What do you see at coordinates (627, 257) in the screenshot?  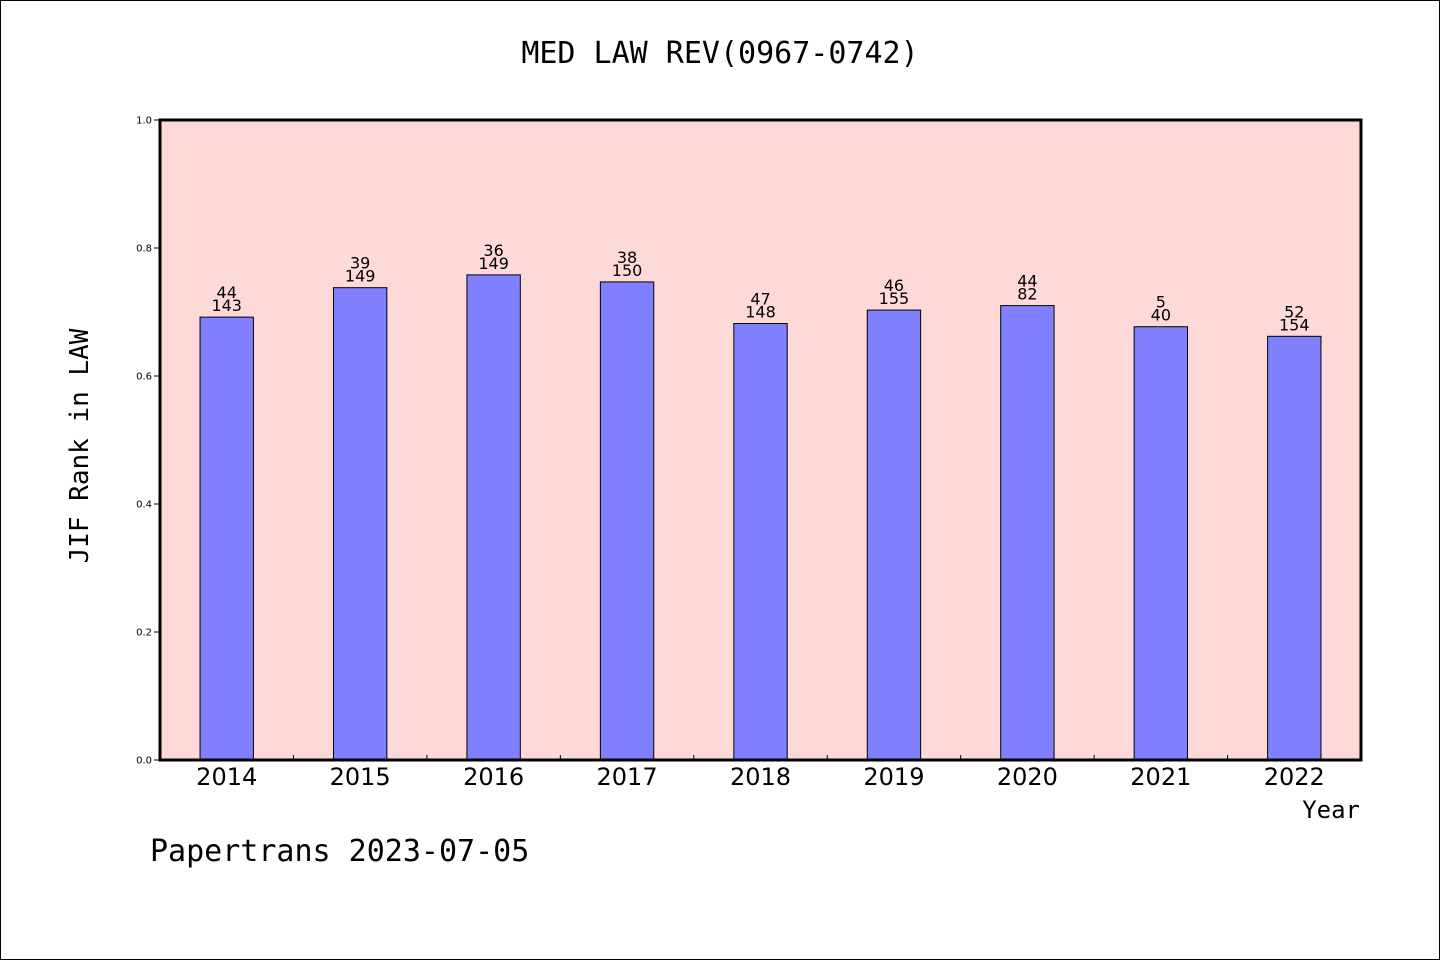 I see `bar-label-rank: 38` at bounding box center [627, 257].